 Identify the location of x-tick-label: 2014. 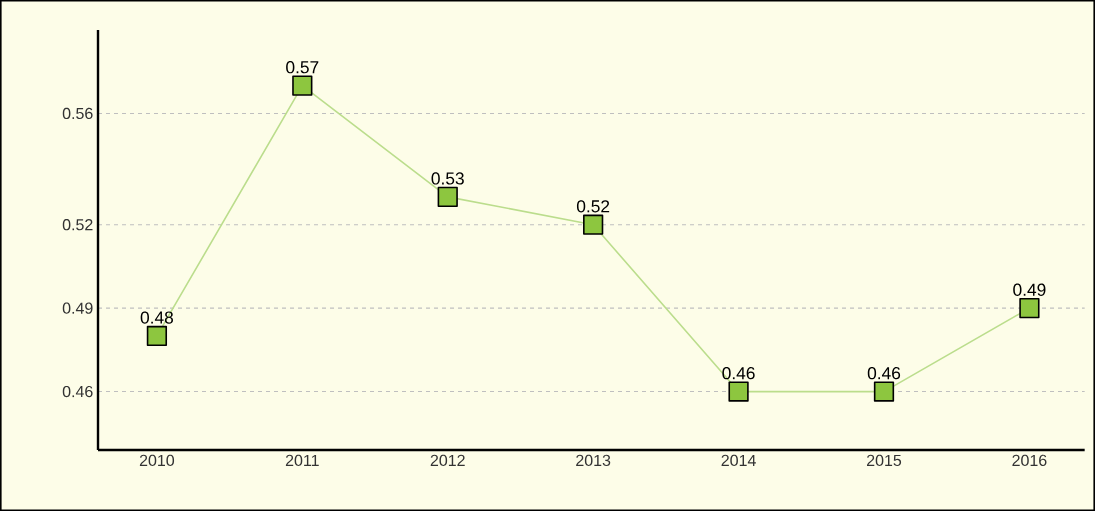
(738, 460).